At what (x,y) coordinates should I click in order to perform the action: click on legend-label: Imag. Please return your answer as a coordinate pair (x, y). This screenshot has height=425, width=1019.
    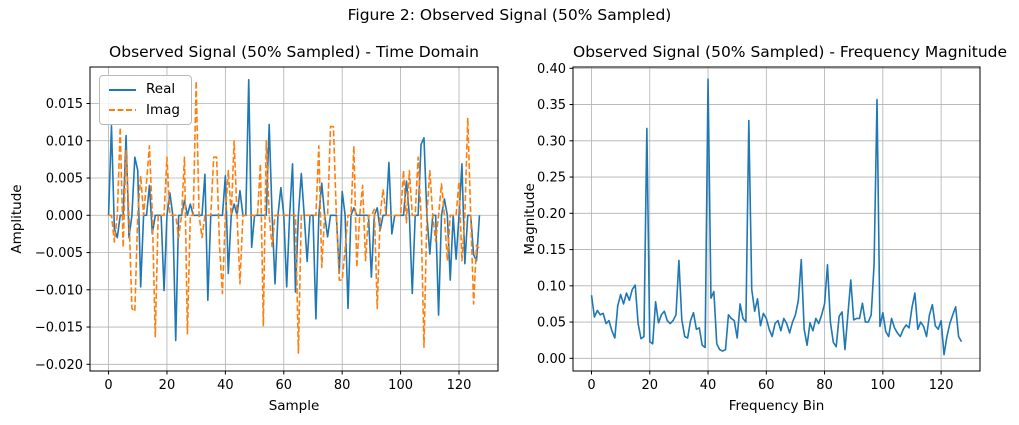
    Looking at the image, I should click on (163, 109).